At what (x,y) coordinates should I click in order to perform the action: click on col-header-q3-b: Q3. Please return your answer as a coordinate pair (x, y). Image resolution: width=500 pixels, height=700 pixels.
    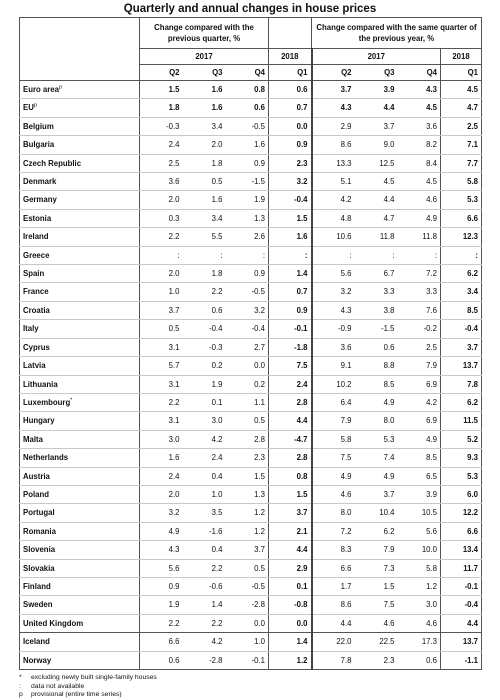
    Looking at the image, I should click on (376, 72).